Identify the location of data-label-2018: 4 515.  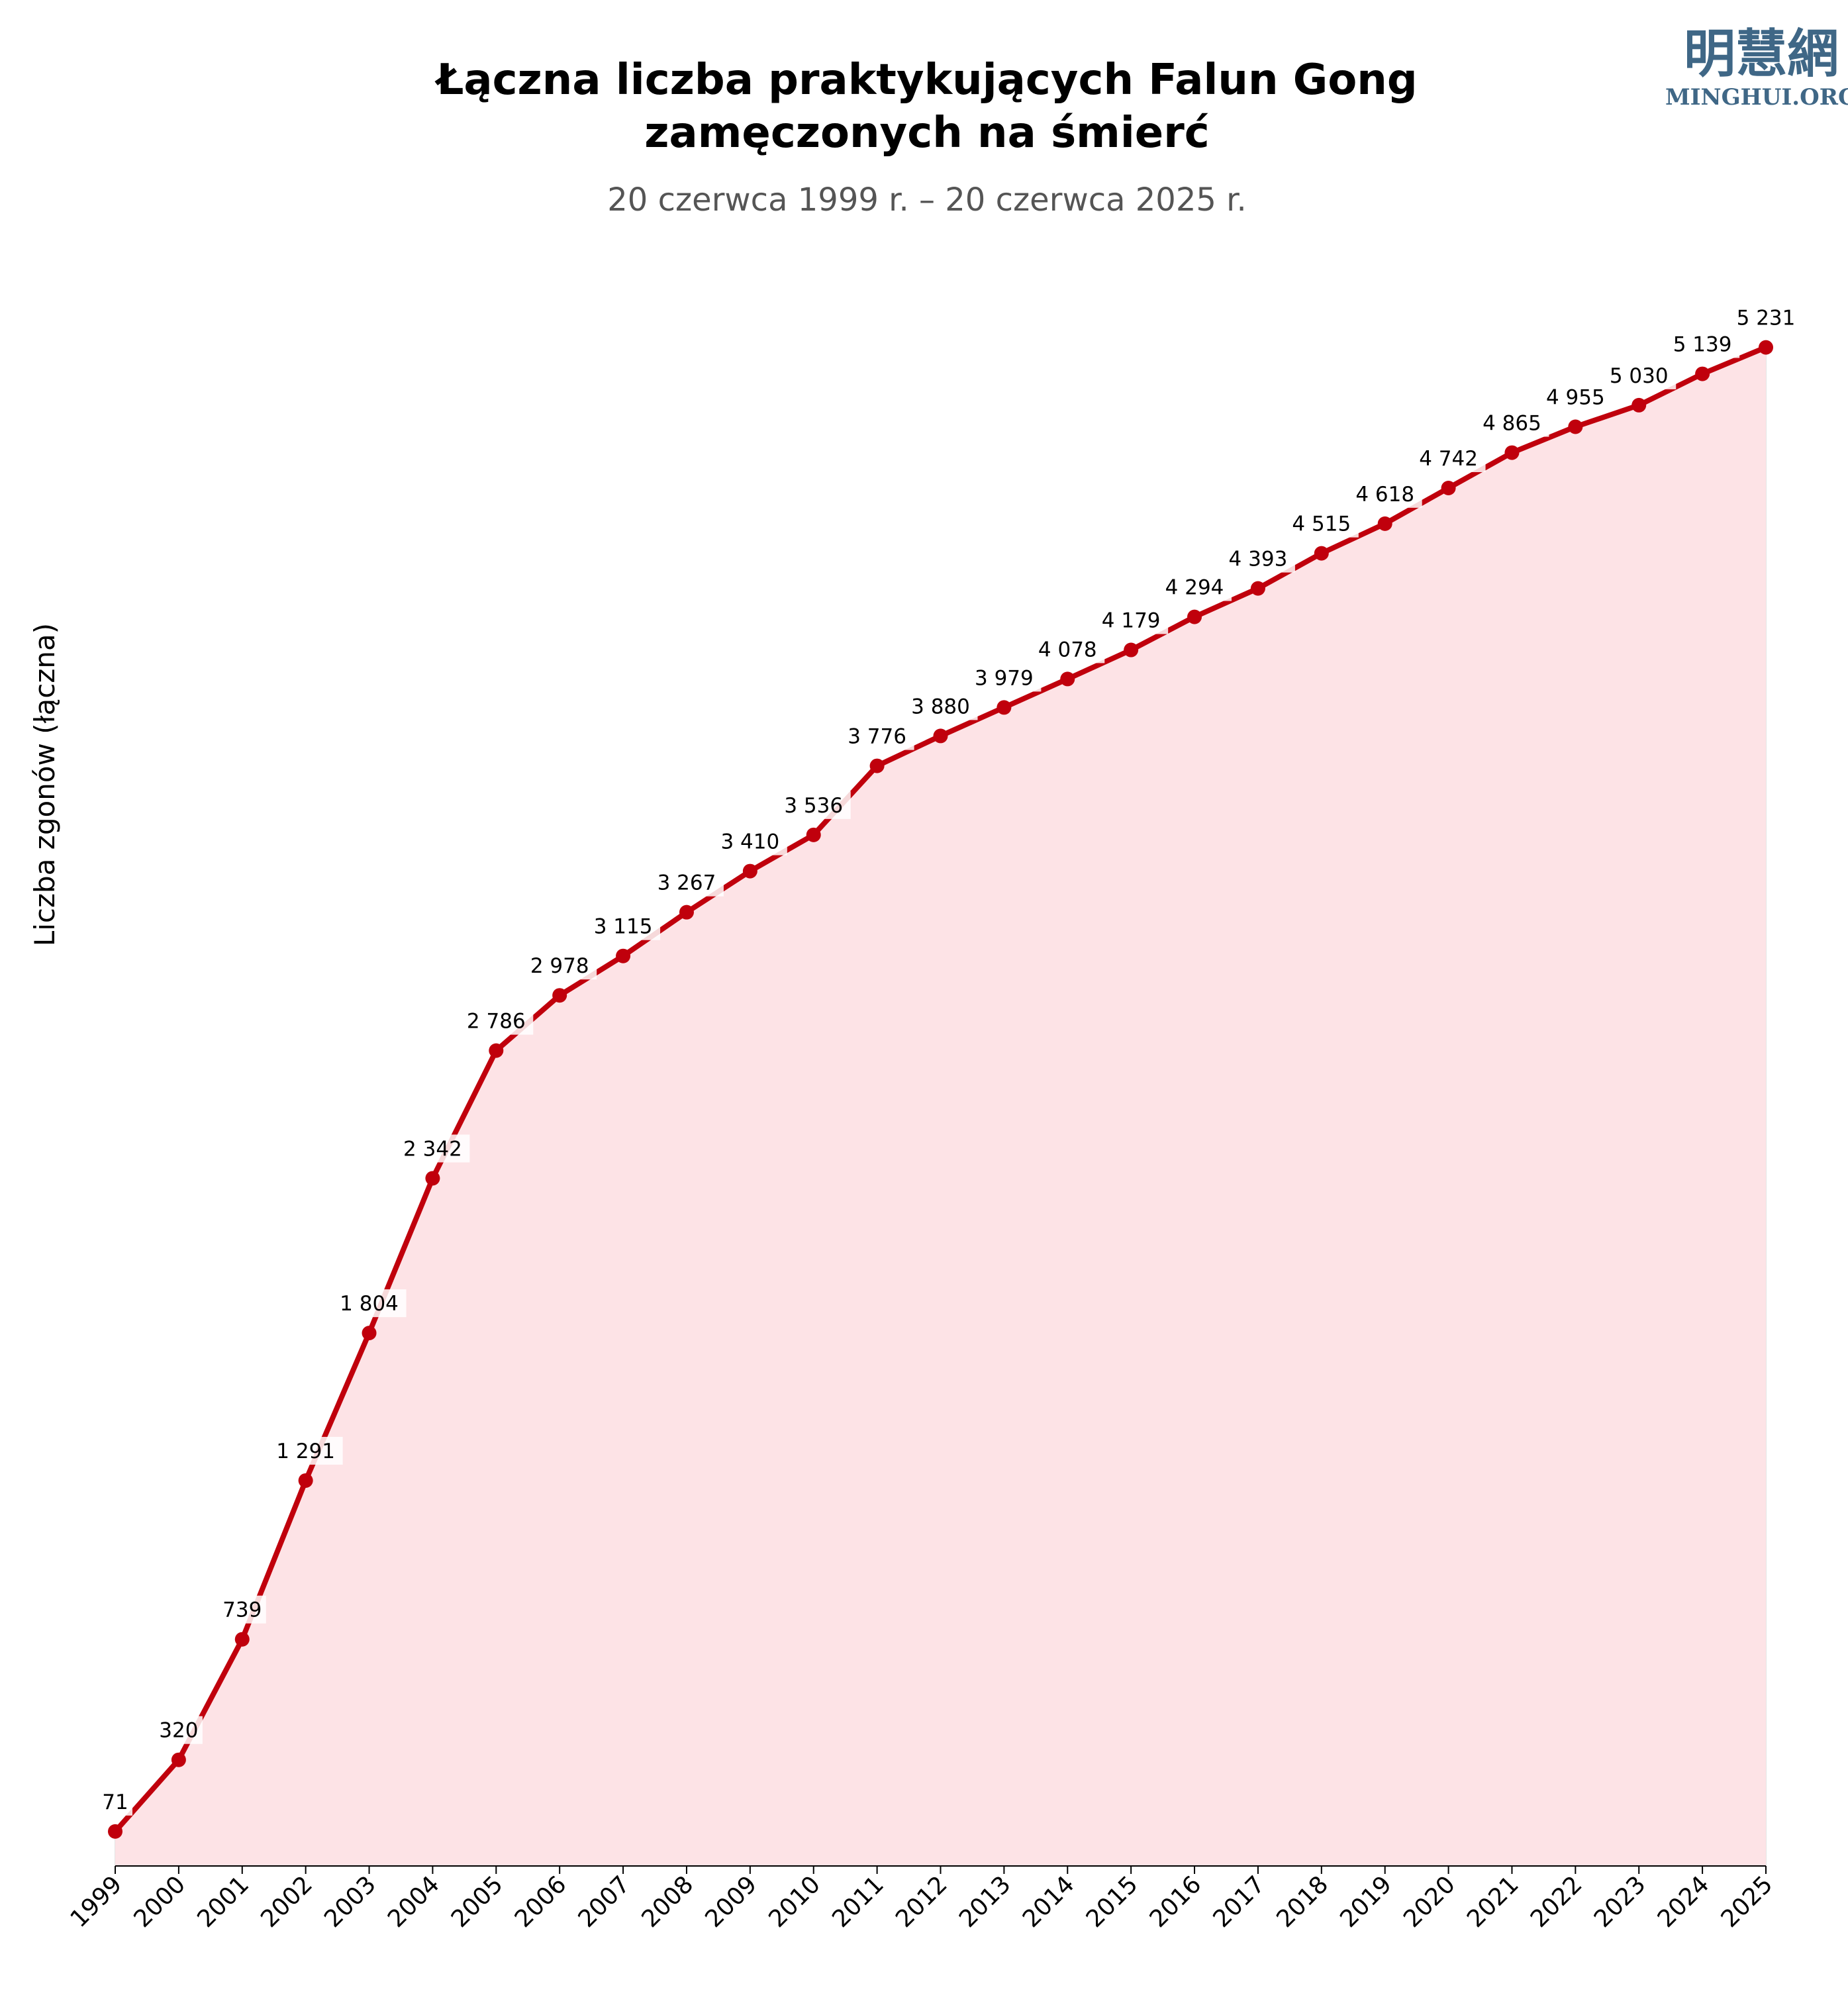
(1321, 524).